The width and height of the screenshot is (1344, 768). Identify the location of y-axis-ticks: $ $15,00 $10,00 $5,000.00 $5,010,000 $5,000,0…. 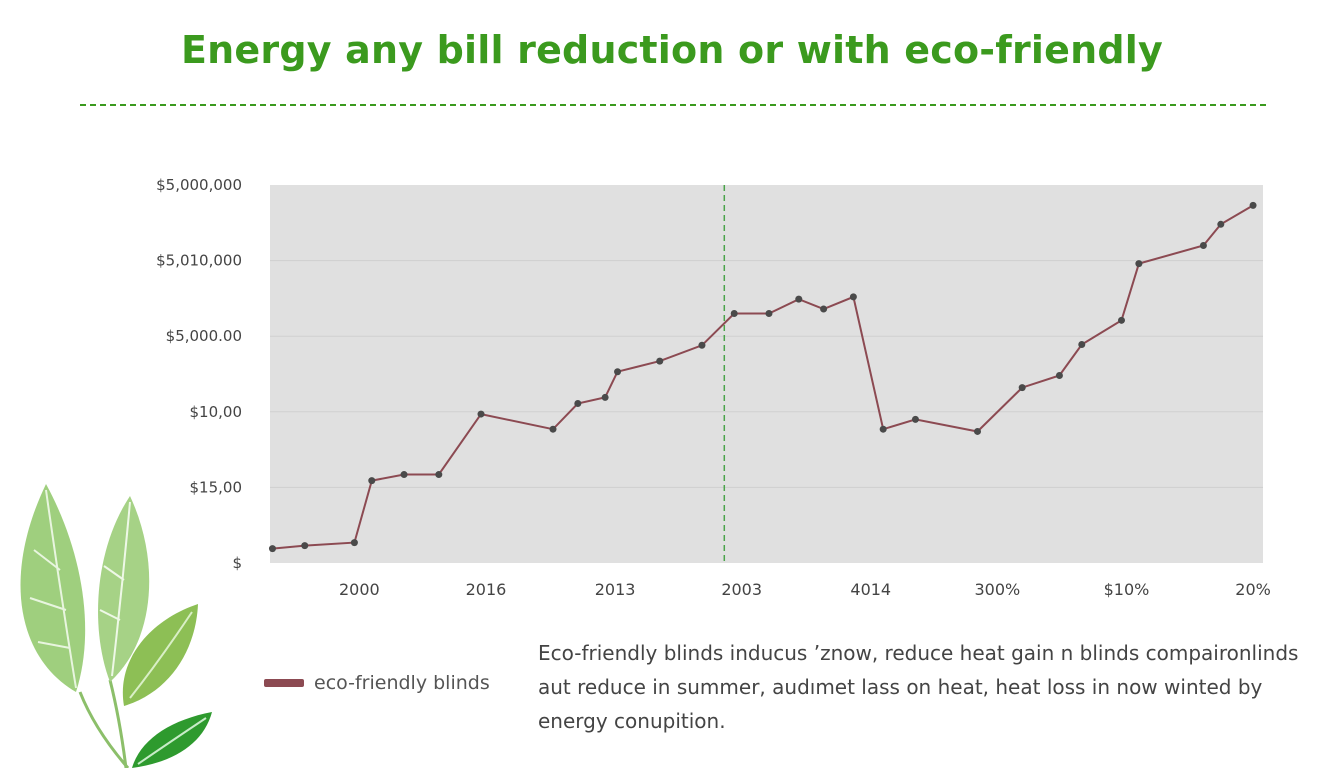
(199, 374).